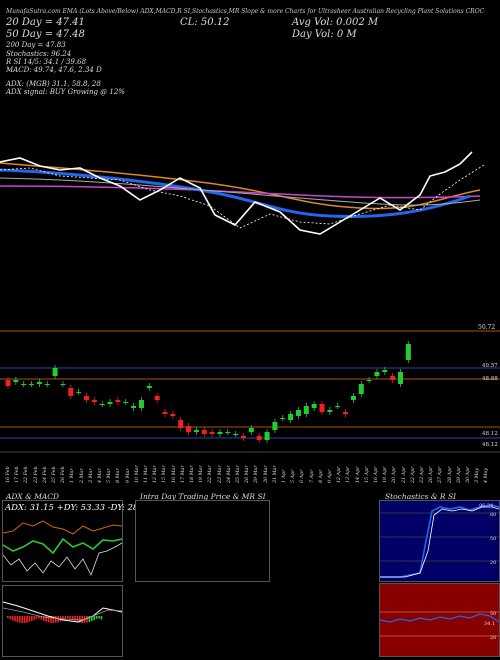 The image size is (500, 660). What do you see at coordinates (413, 474) in the screenshot?
I see `date-label: 22 Apr` at bounding box center [413, 474].